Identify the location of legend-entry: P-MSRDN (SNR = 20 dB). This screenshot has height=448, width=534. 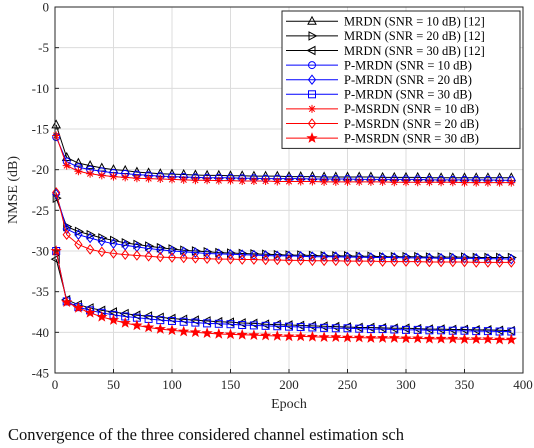
(382, 124).